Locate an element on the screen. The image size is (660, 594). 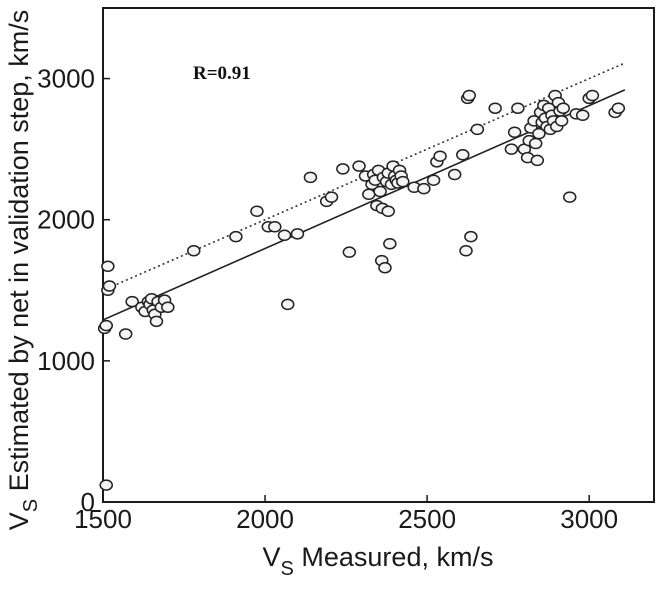
x-axis-title-rest: Measured, km/s is located at coordinates (394, 557).